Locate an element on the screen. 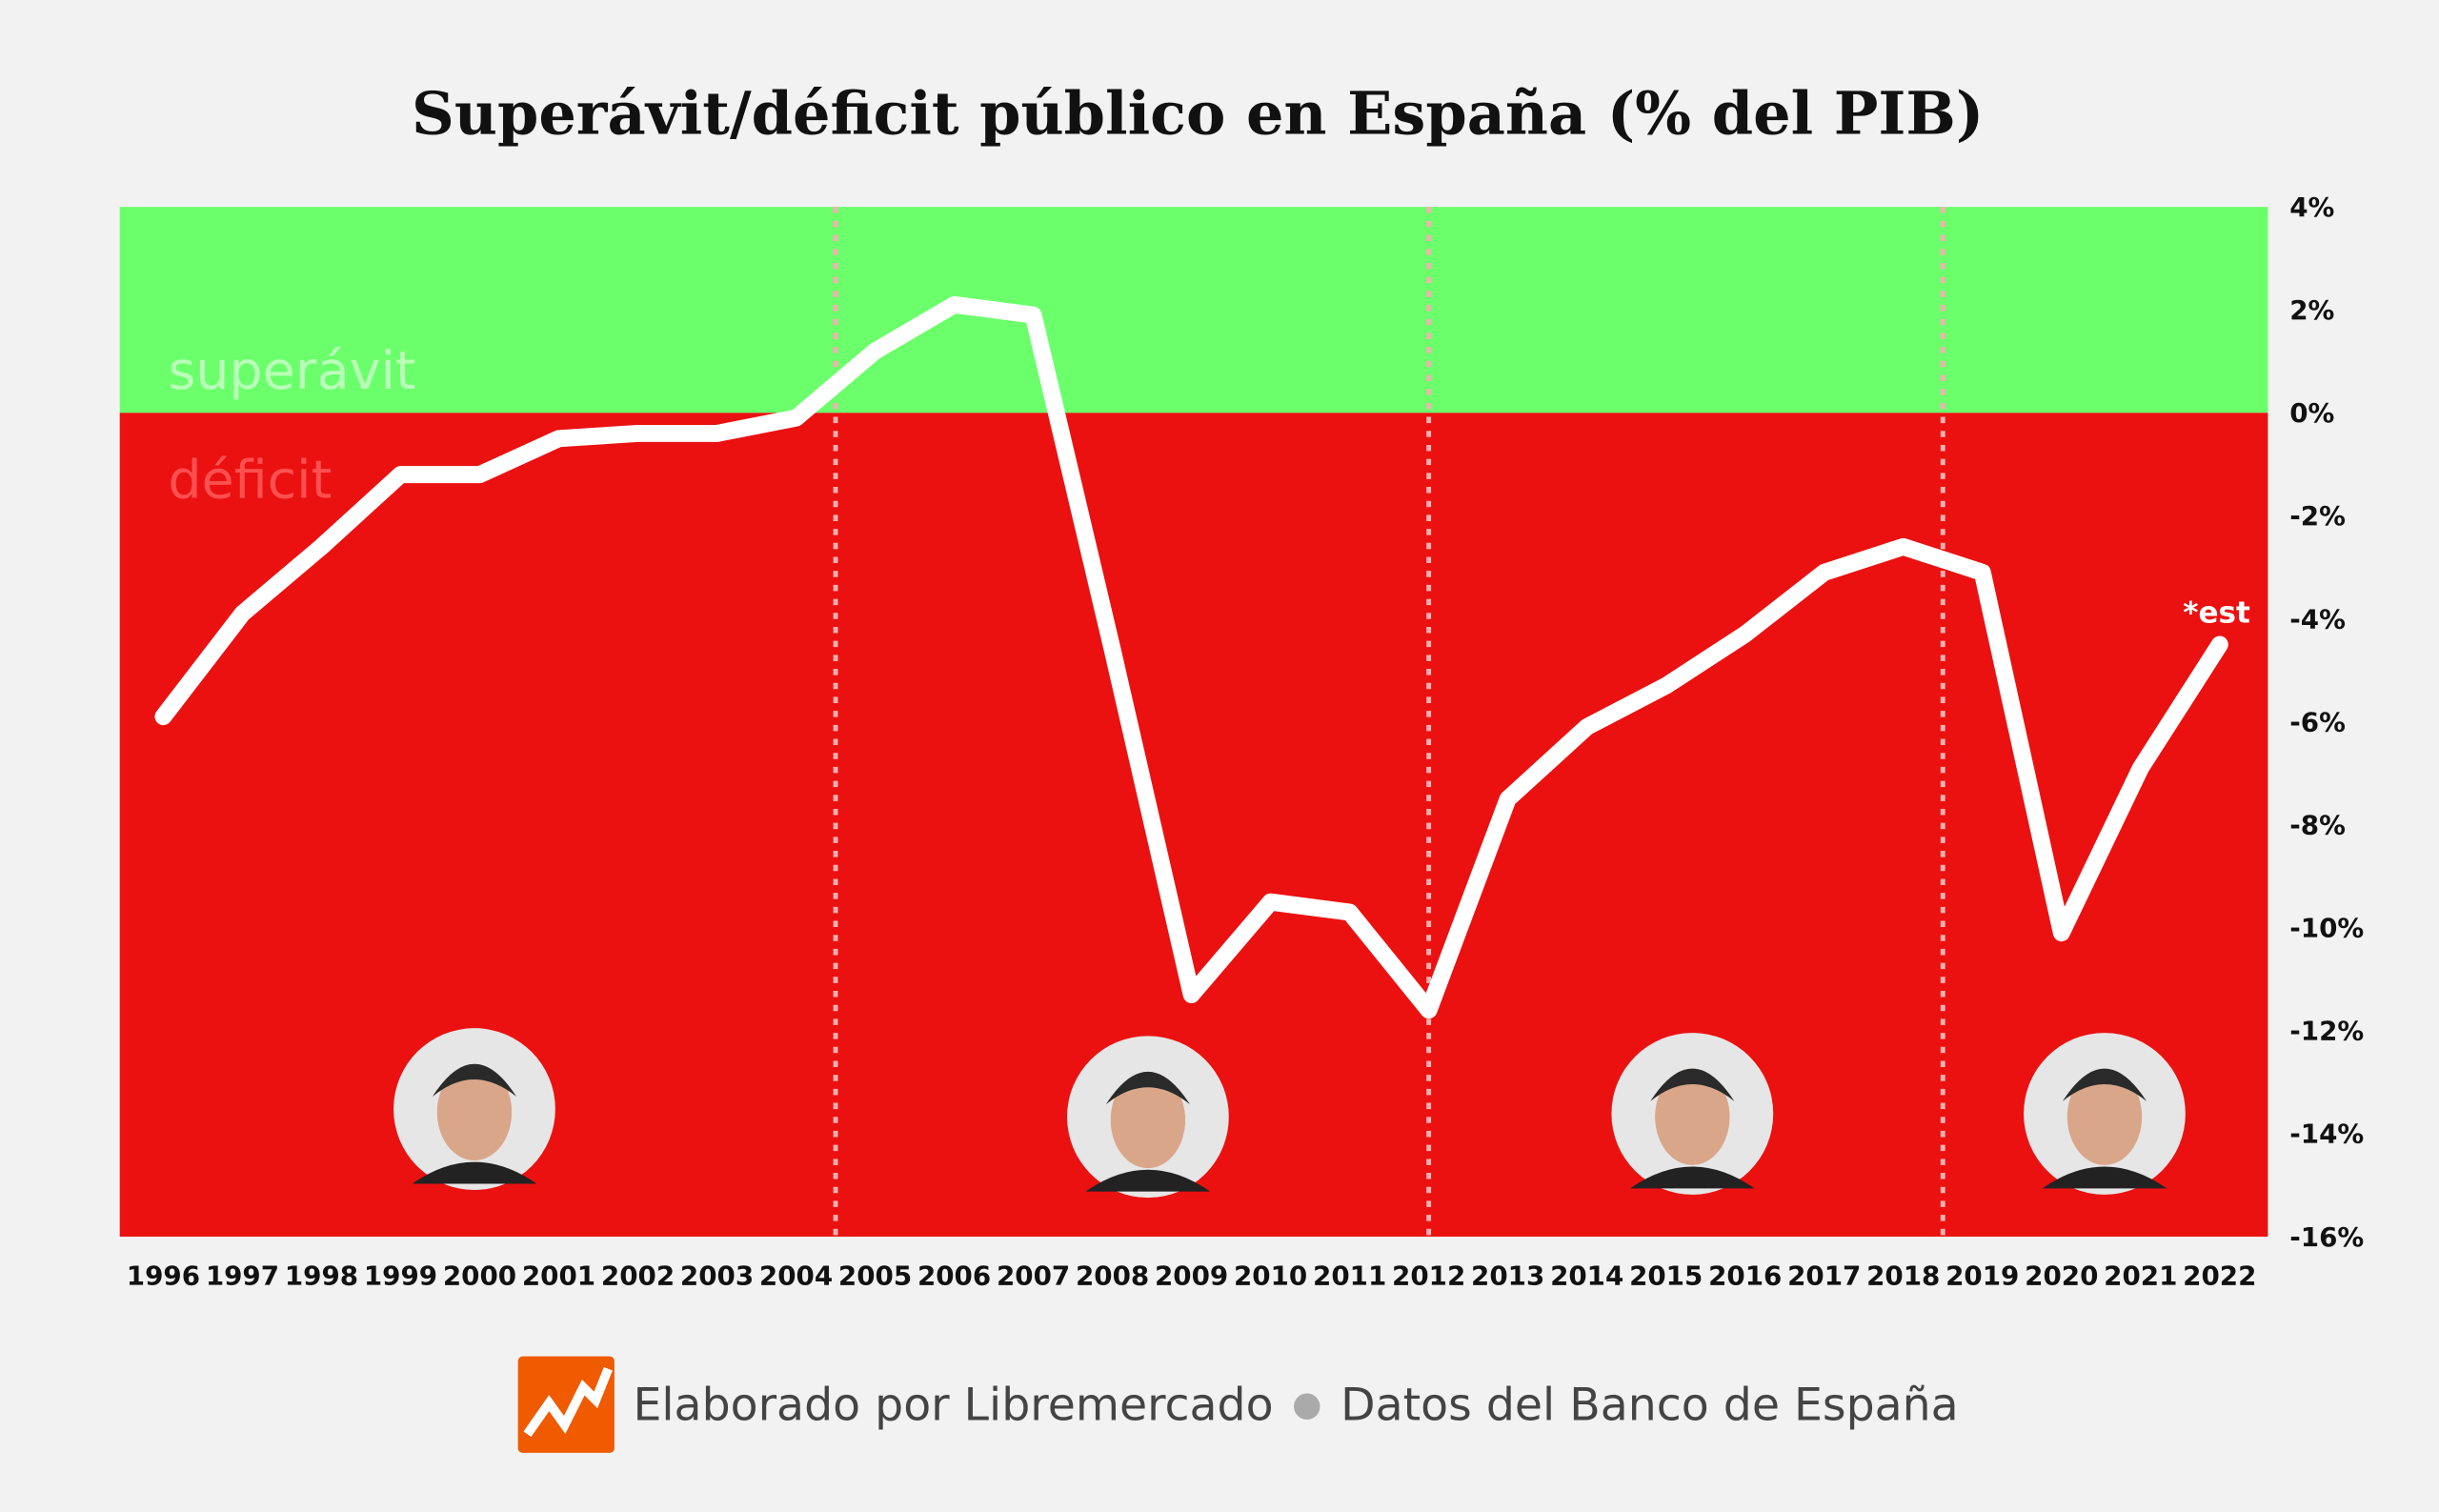  x-tick-label: 2011 is located at coordinates (1349, 1276).